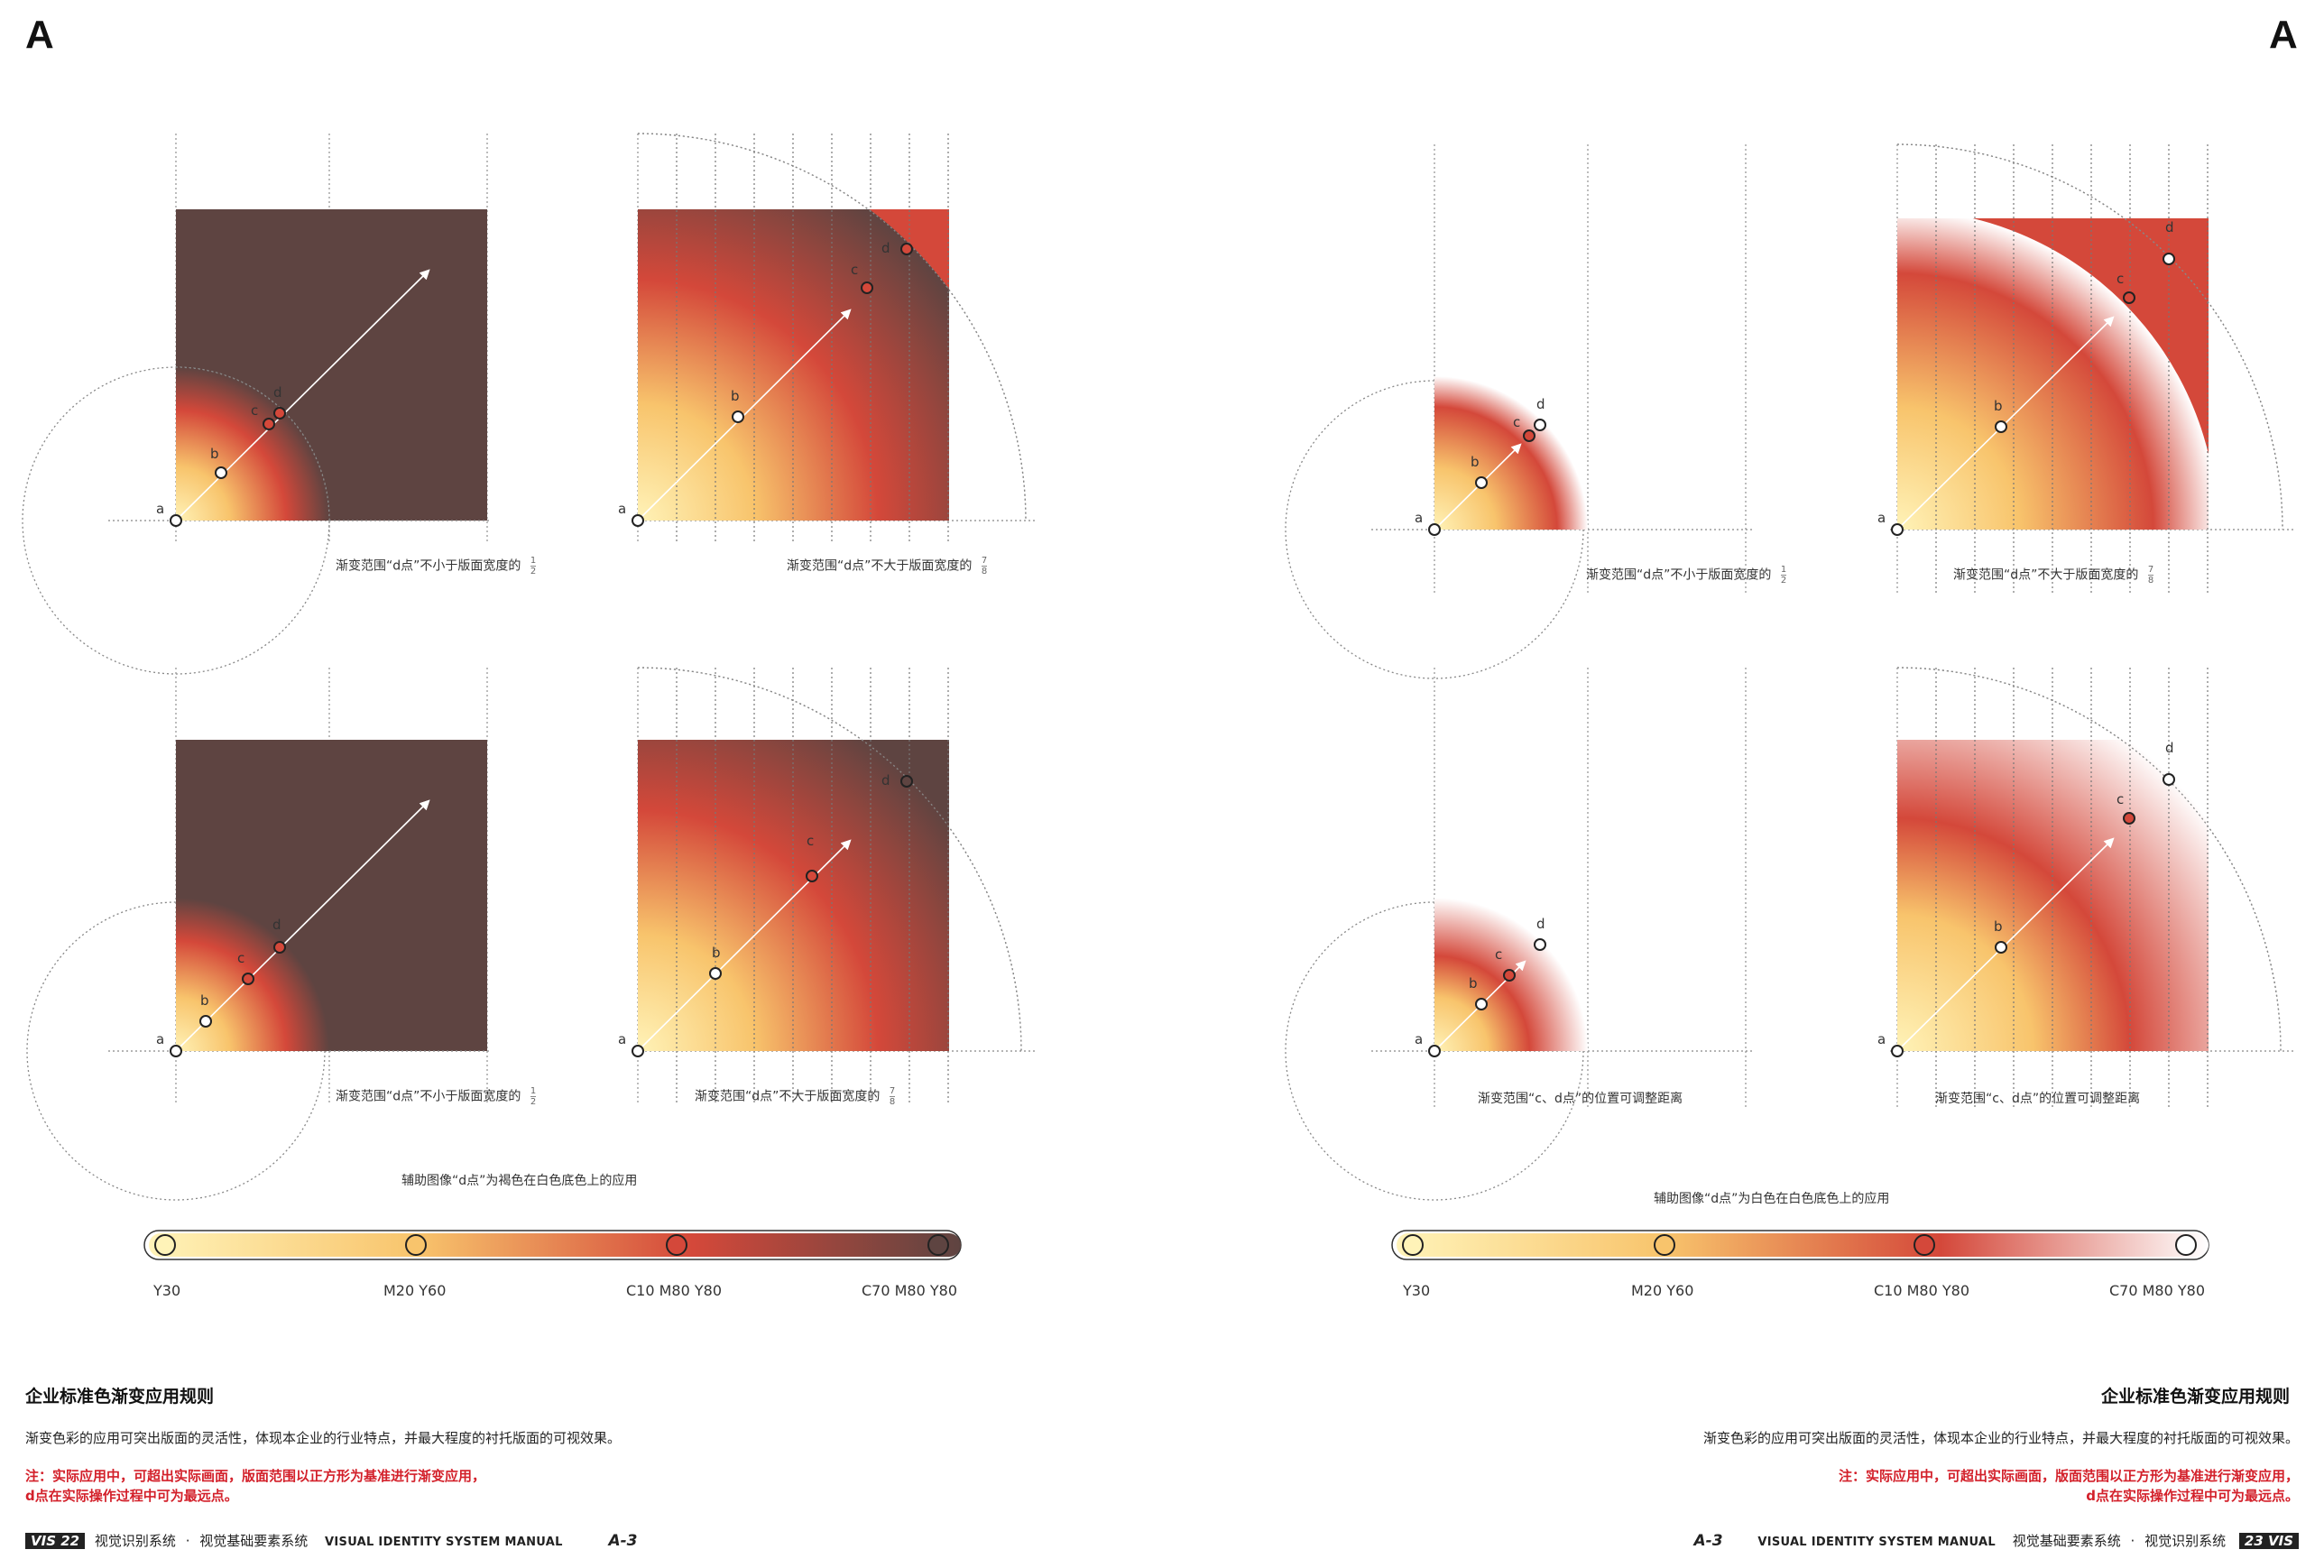 This screenshot has height=1568, width=2324. Describe the element at coordinates (2283, 35) in the screenshot. I see `page-letter-right: A` at that location.